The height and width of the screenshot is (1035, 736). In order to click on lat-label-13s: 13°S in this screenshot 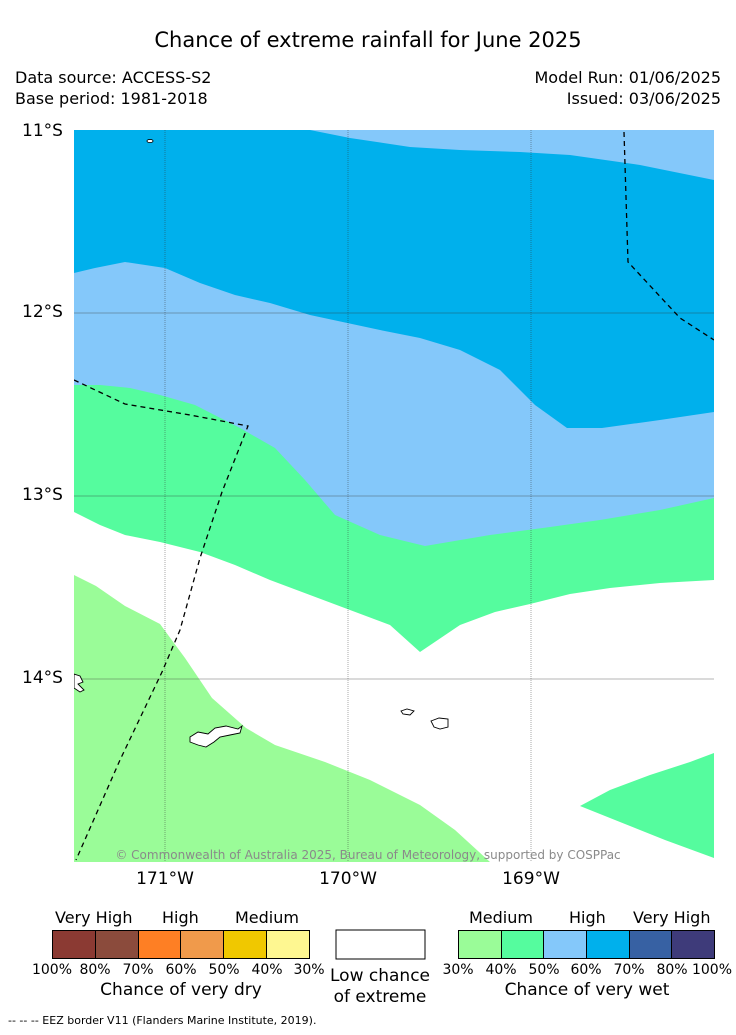, I will do `click(42, 495)`.